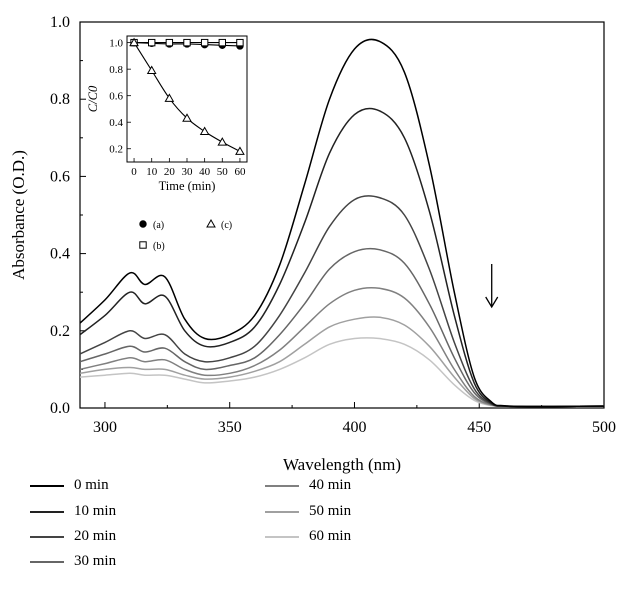  Describe the element at coordinates (143, 224) in the screenshot. I see `inset-legend-marker-a` at that location.